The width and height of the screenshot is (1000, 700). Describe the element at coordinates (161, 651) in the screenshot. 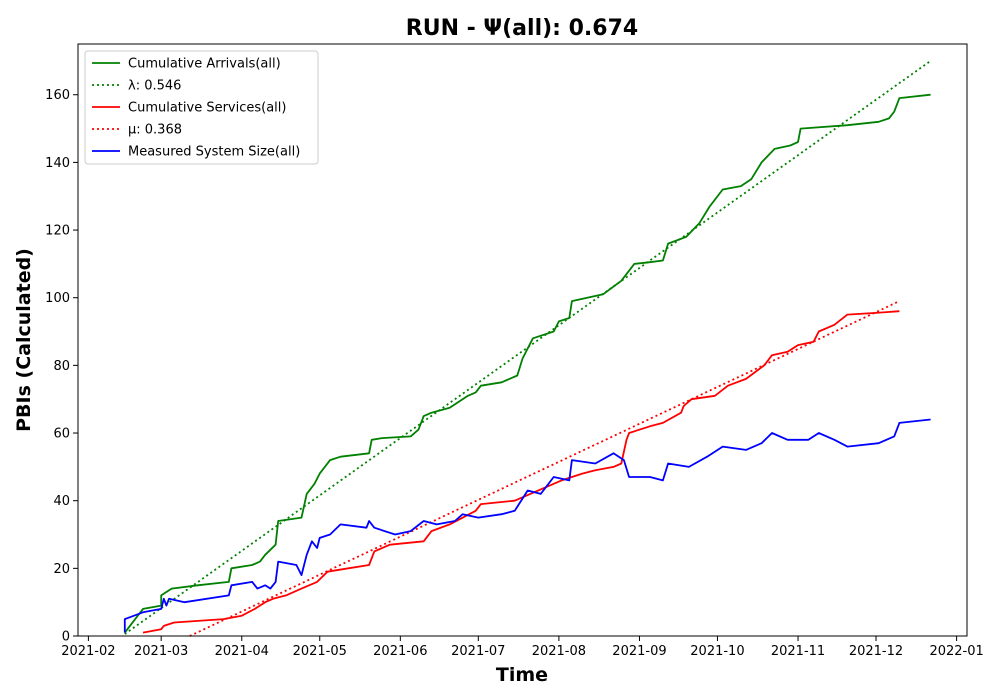

I see `x-tick-label: 2021-03` at that location.